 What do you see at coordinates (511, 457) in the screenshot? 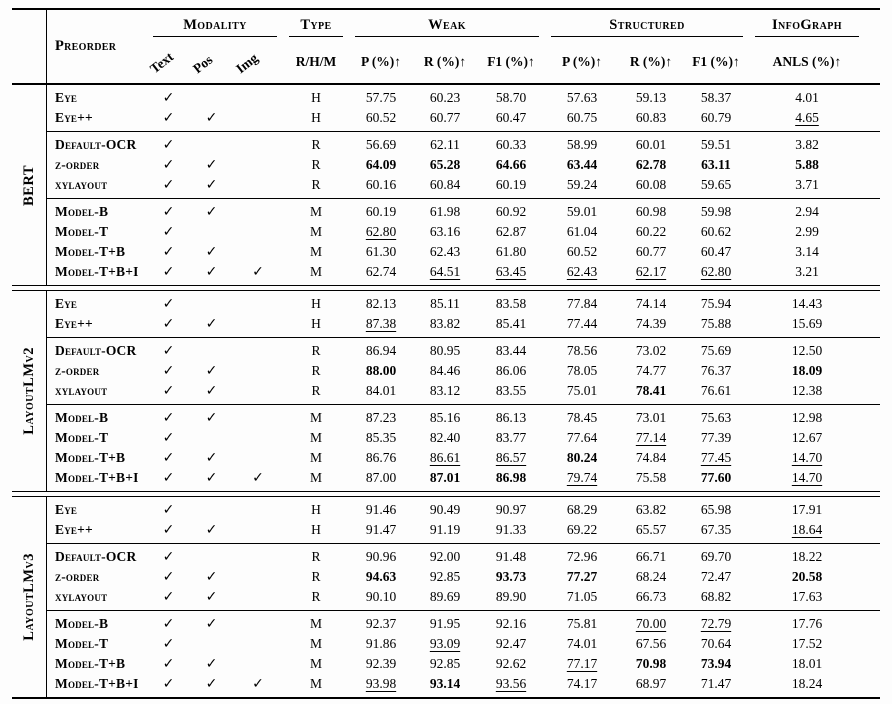
I see `metric-cell: 86.57` at bounding box center [511, 457].